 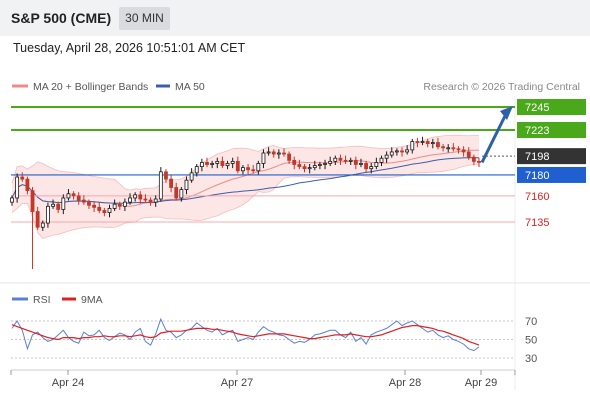 What do you see at coordinates (537, 108) in the screenshot?
I see `level-label-7245: 7245` at bounding box center [537, 108].